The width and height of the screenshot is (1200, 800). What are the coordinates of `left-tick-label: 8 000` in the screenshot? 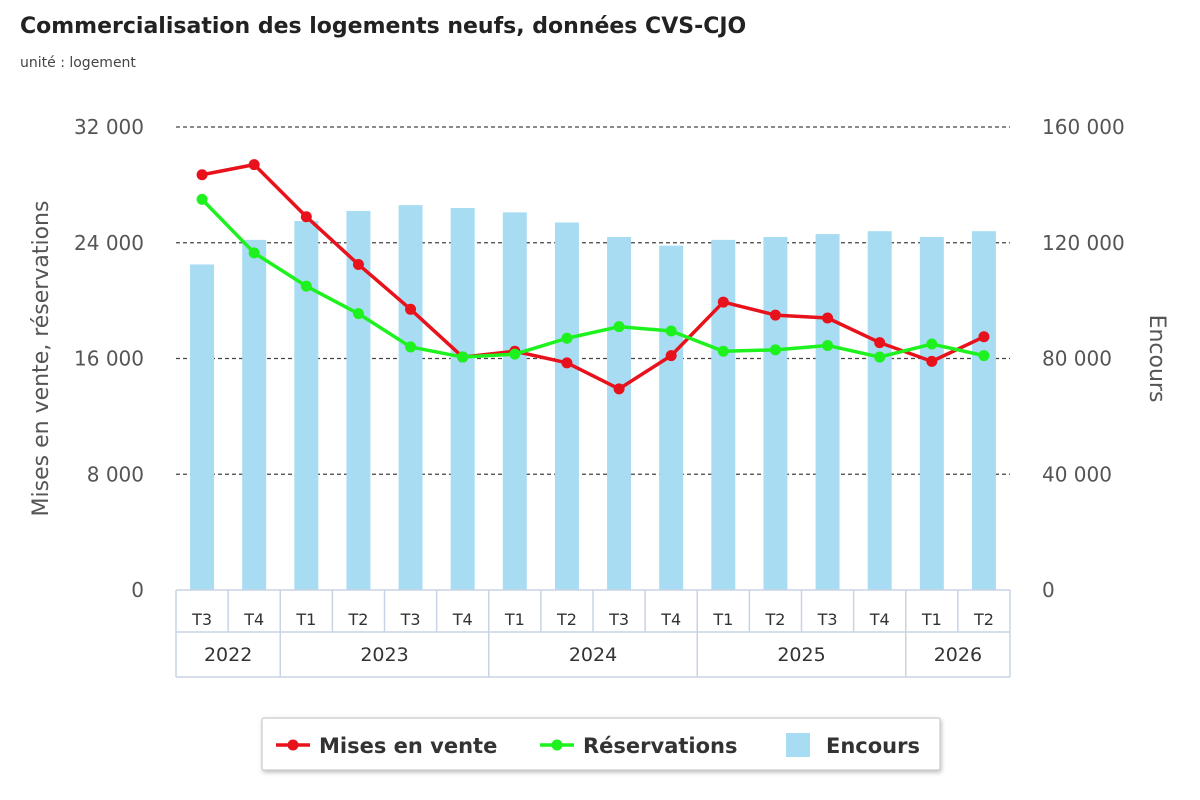 It's located at (115, 474).